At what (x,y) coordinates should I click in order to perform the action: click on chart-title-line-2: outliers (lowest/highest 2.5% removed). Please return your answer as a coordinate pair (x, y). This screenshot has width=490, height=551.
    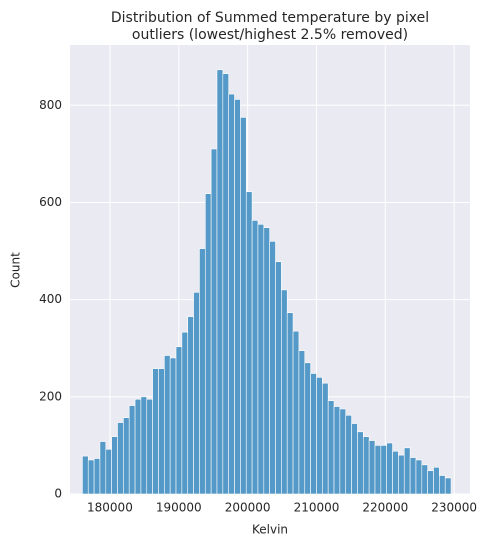
    Looking at the image, I should click on (270, 35).